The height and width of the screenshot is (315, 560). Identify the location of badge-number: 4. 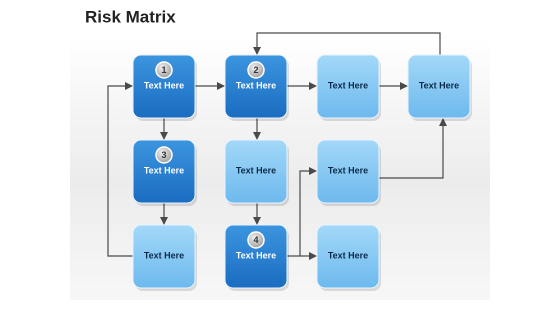
(255, 240).